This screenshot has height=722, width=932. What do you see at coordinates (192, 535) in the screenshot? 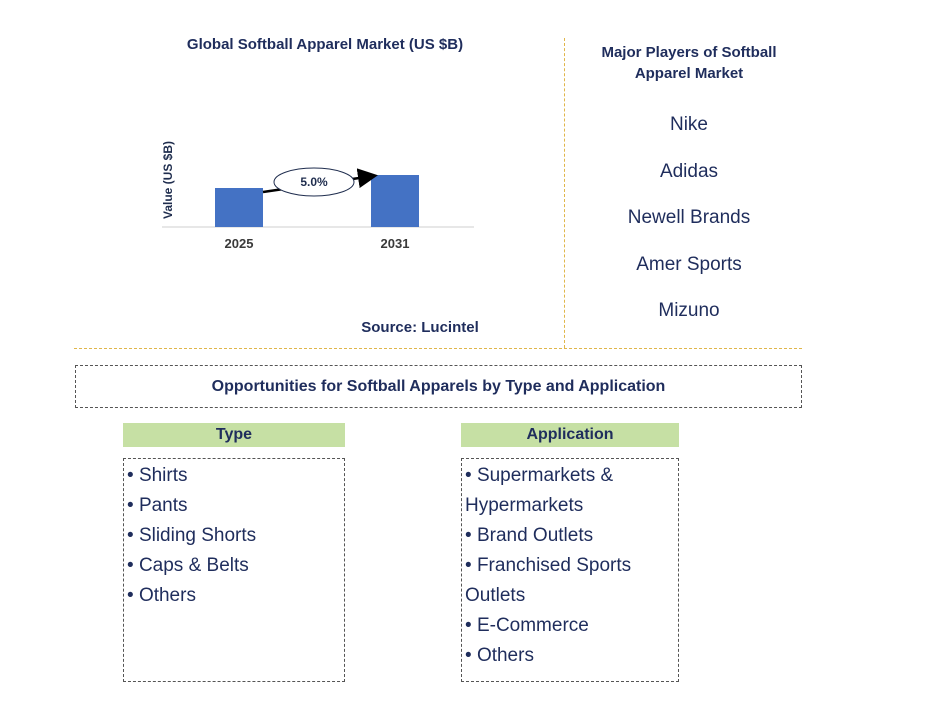
I see `type-item: • Sliding Shorts` at bounding box center [192, 535].